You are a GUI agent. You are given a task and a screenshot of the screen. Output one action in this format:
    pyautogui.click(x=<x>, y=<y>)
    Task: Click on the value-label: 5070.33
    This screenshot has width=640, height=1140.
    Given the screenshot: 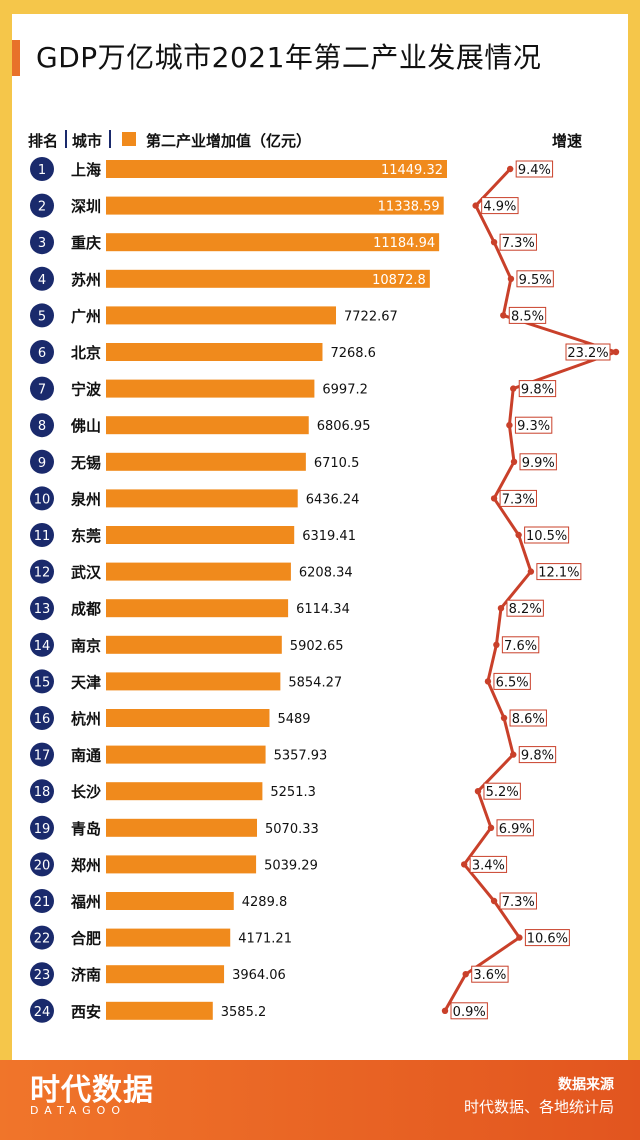 What is the action you would take?
    pyautogui.click(x=292, y=829)
    